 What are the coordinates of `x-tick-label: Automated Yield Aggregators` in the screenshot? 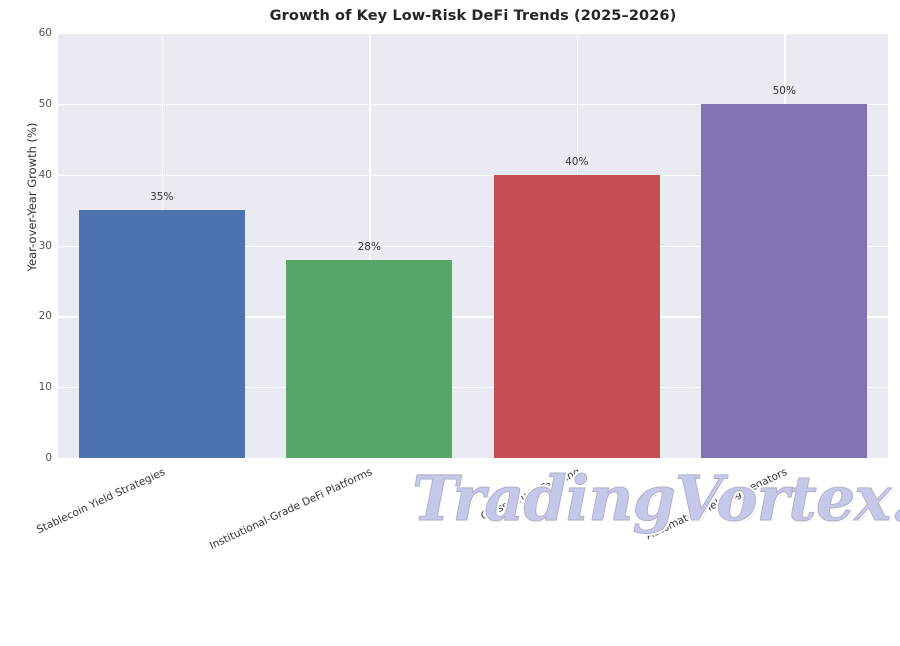 It's located at (717, 504).